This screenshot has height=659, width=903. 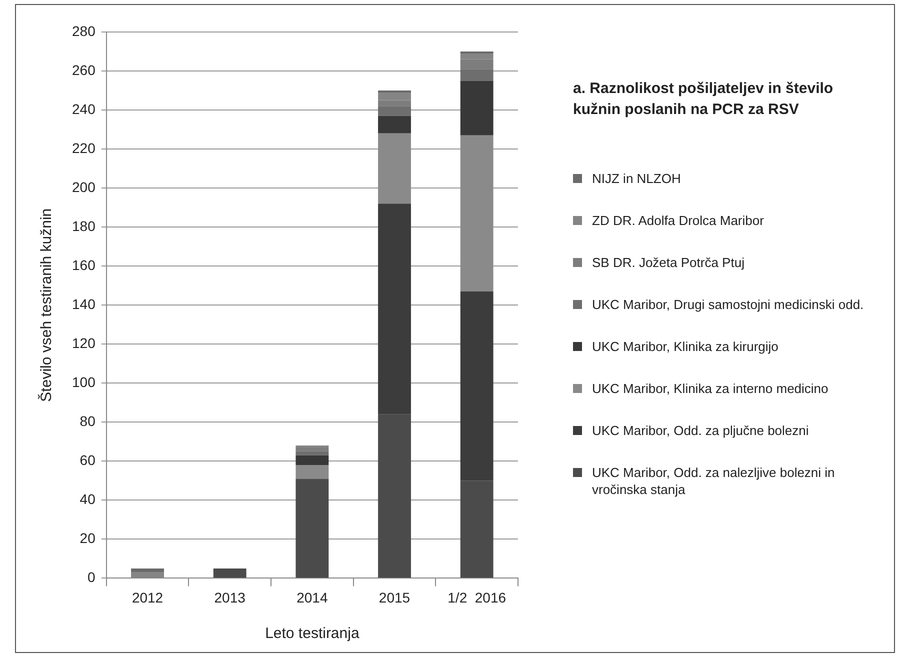 I want to click on y-tick-label: 20, so click(x=88, y=538).